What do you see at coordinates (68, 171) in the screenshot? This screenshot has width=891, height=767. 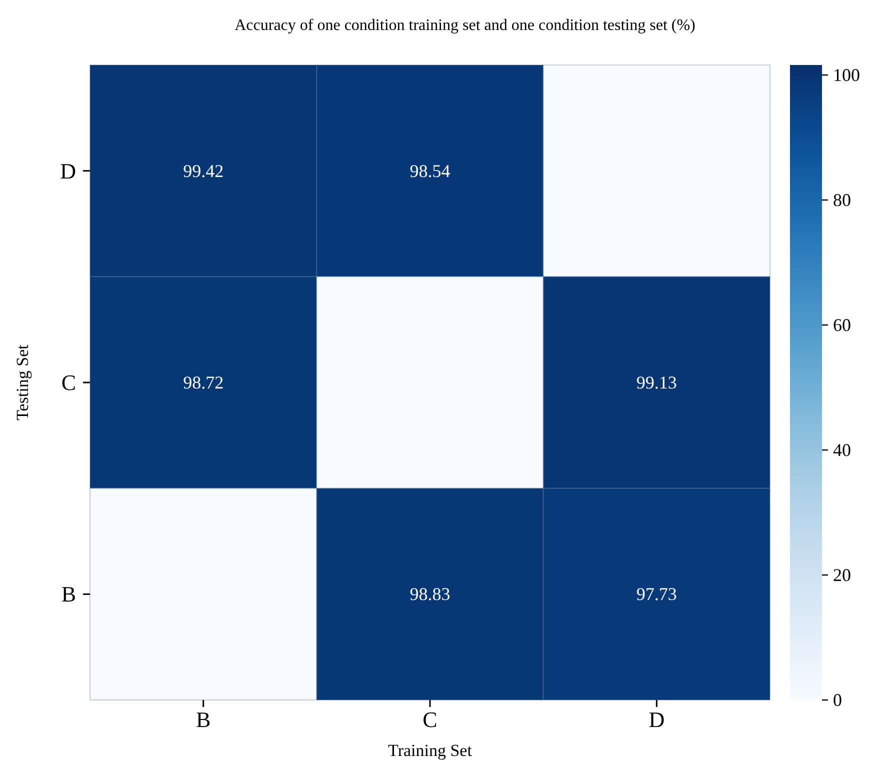 I see `y-tick-label: D` at bounding box center [68, 171].